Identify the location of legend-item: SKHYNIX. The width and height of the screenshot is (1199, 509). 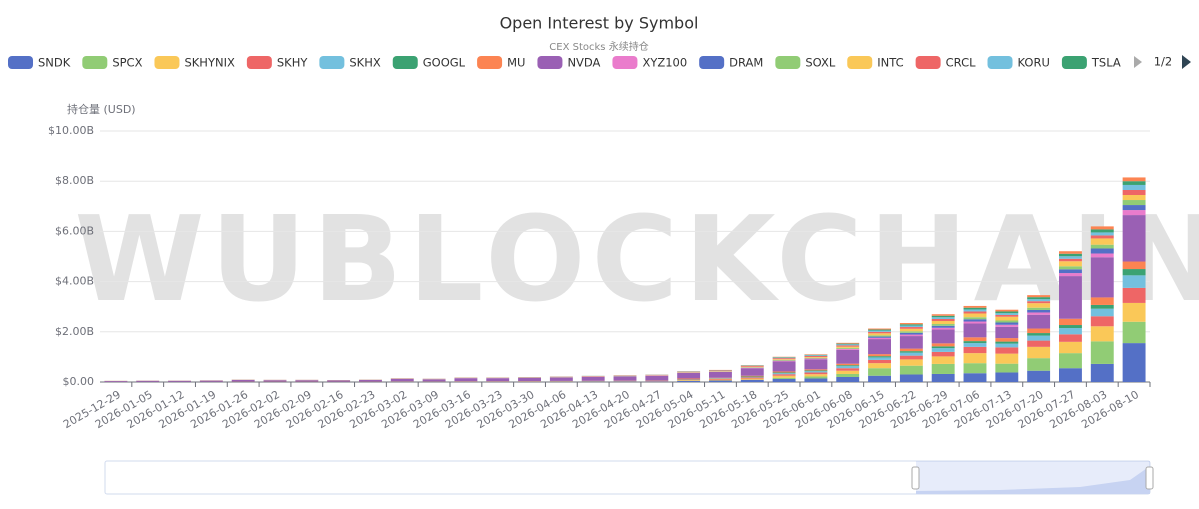
(194, 63).